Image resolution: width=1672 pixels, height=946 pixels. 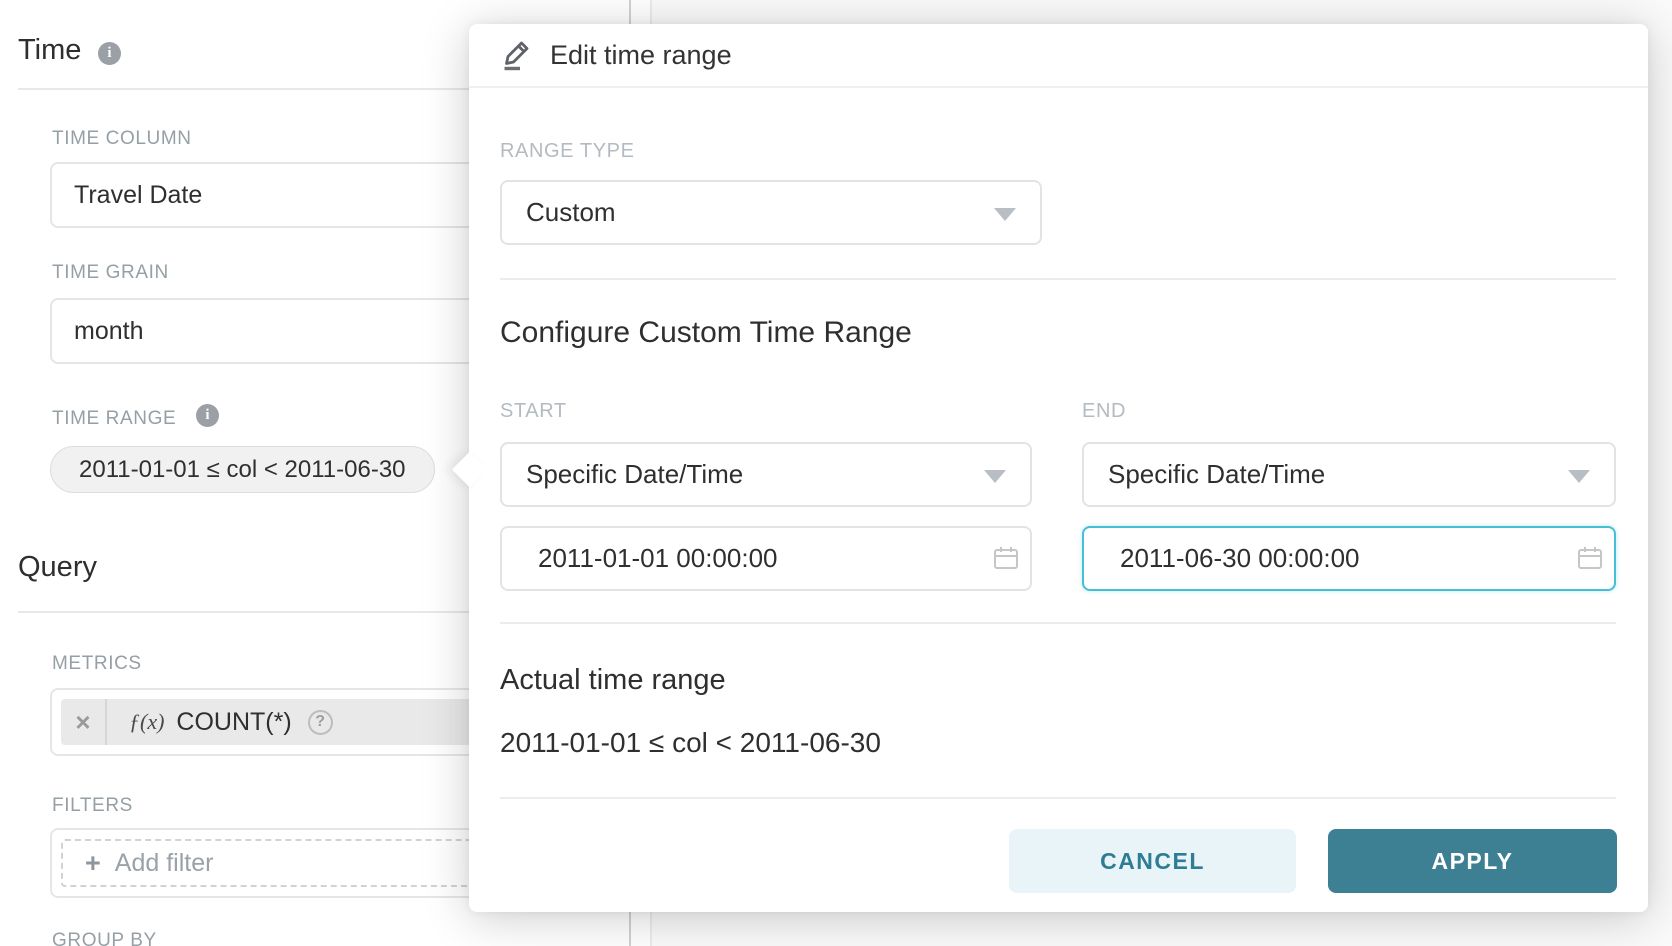 What do you see at coordinates (690, 742) in the screenshot?
I see `actual-time-range-value: 2011-01-01 ≤ col < 2011-06-30` at bounding box center [690, 742].